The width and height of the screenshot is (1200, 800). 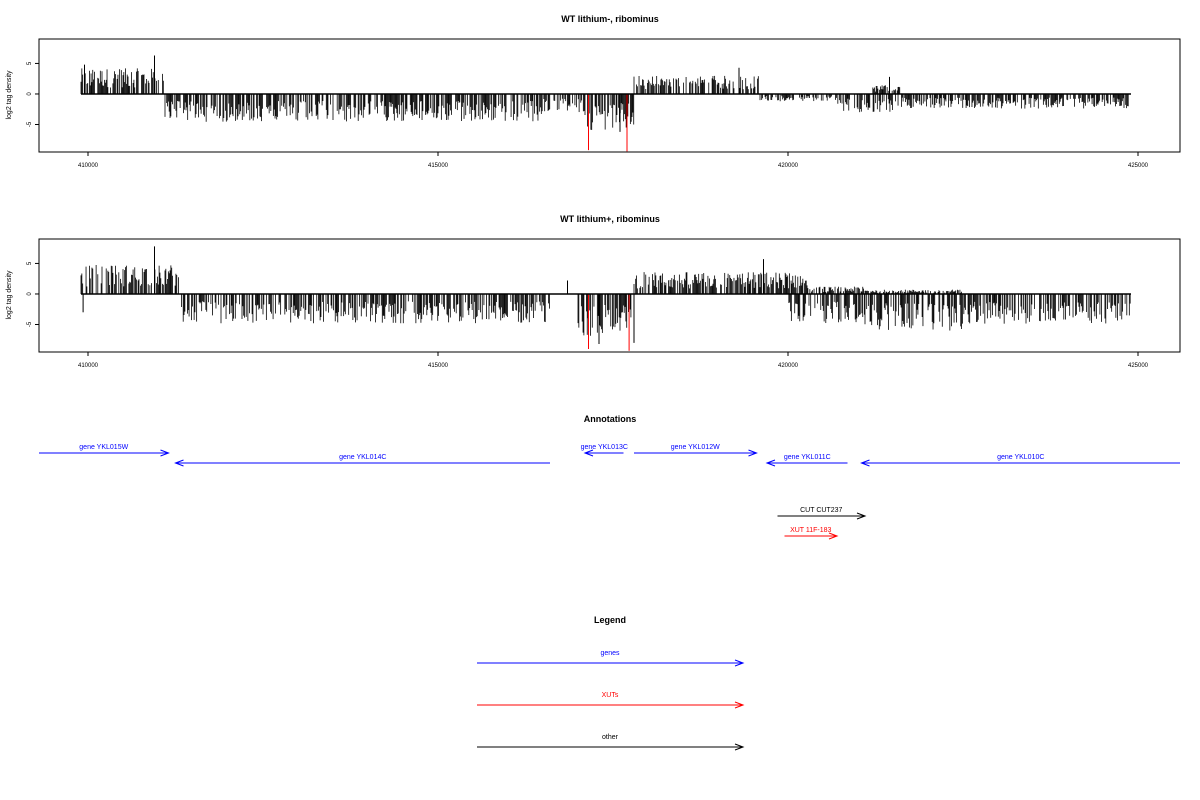 I want to click on legend-title: Legend, so click(x=610, y=620).